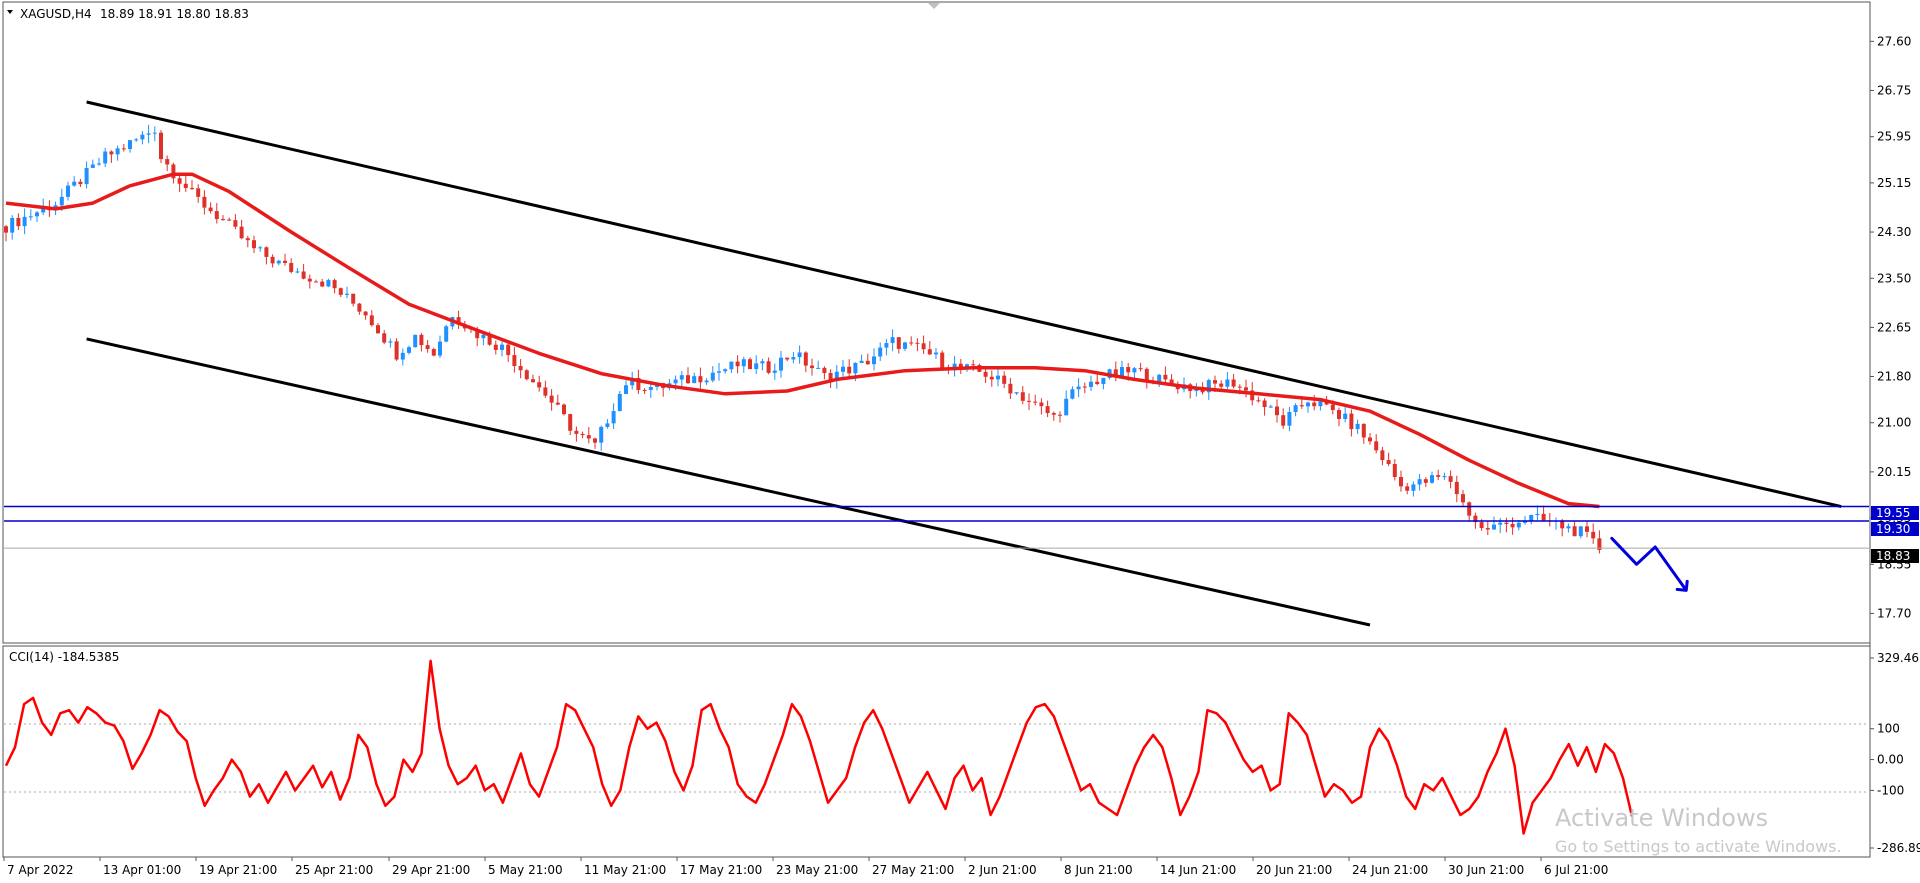 The image size is (1920, 883). I want to click on time-tick-label: 2 Jun 21:00, so click(1002, 870).